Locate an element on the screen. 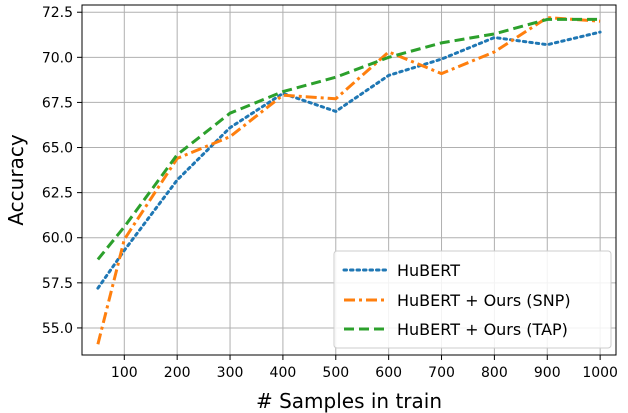 This screenshot has height=413, width=628. y-tick-label: 57.5 is located at coordinates (57, 284).